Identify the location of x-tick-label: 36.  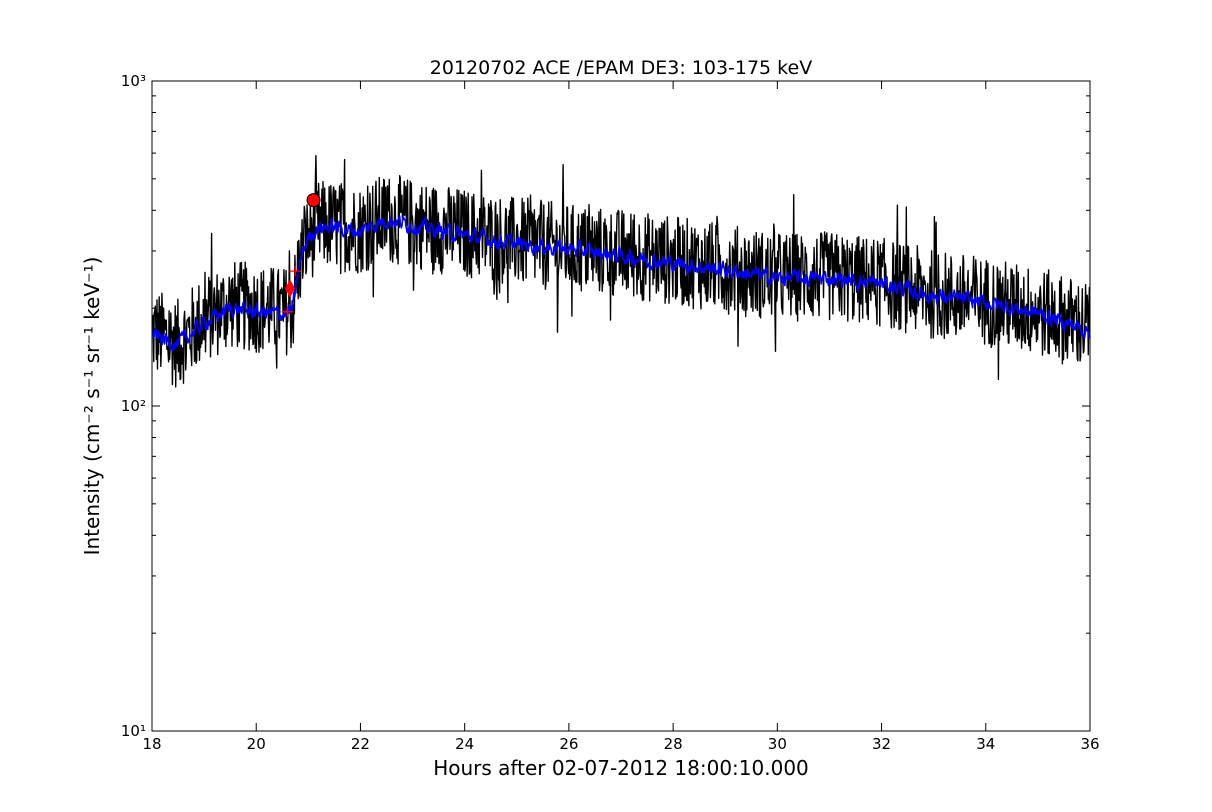
(1089, 744).